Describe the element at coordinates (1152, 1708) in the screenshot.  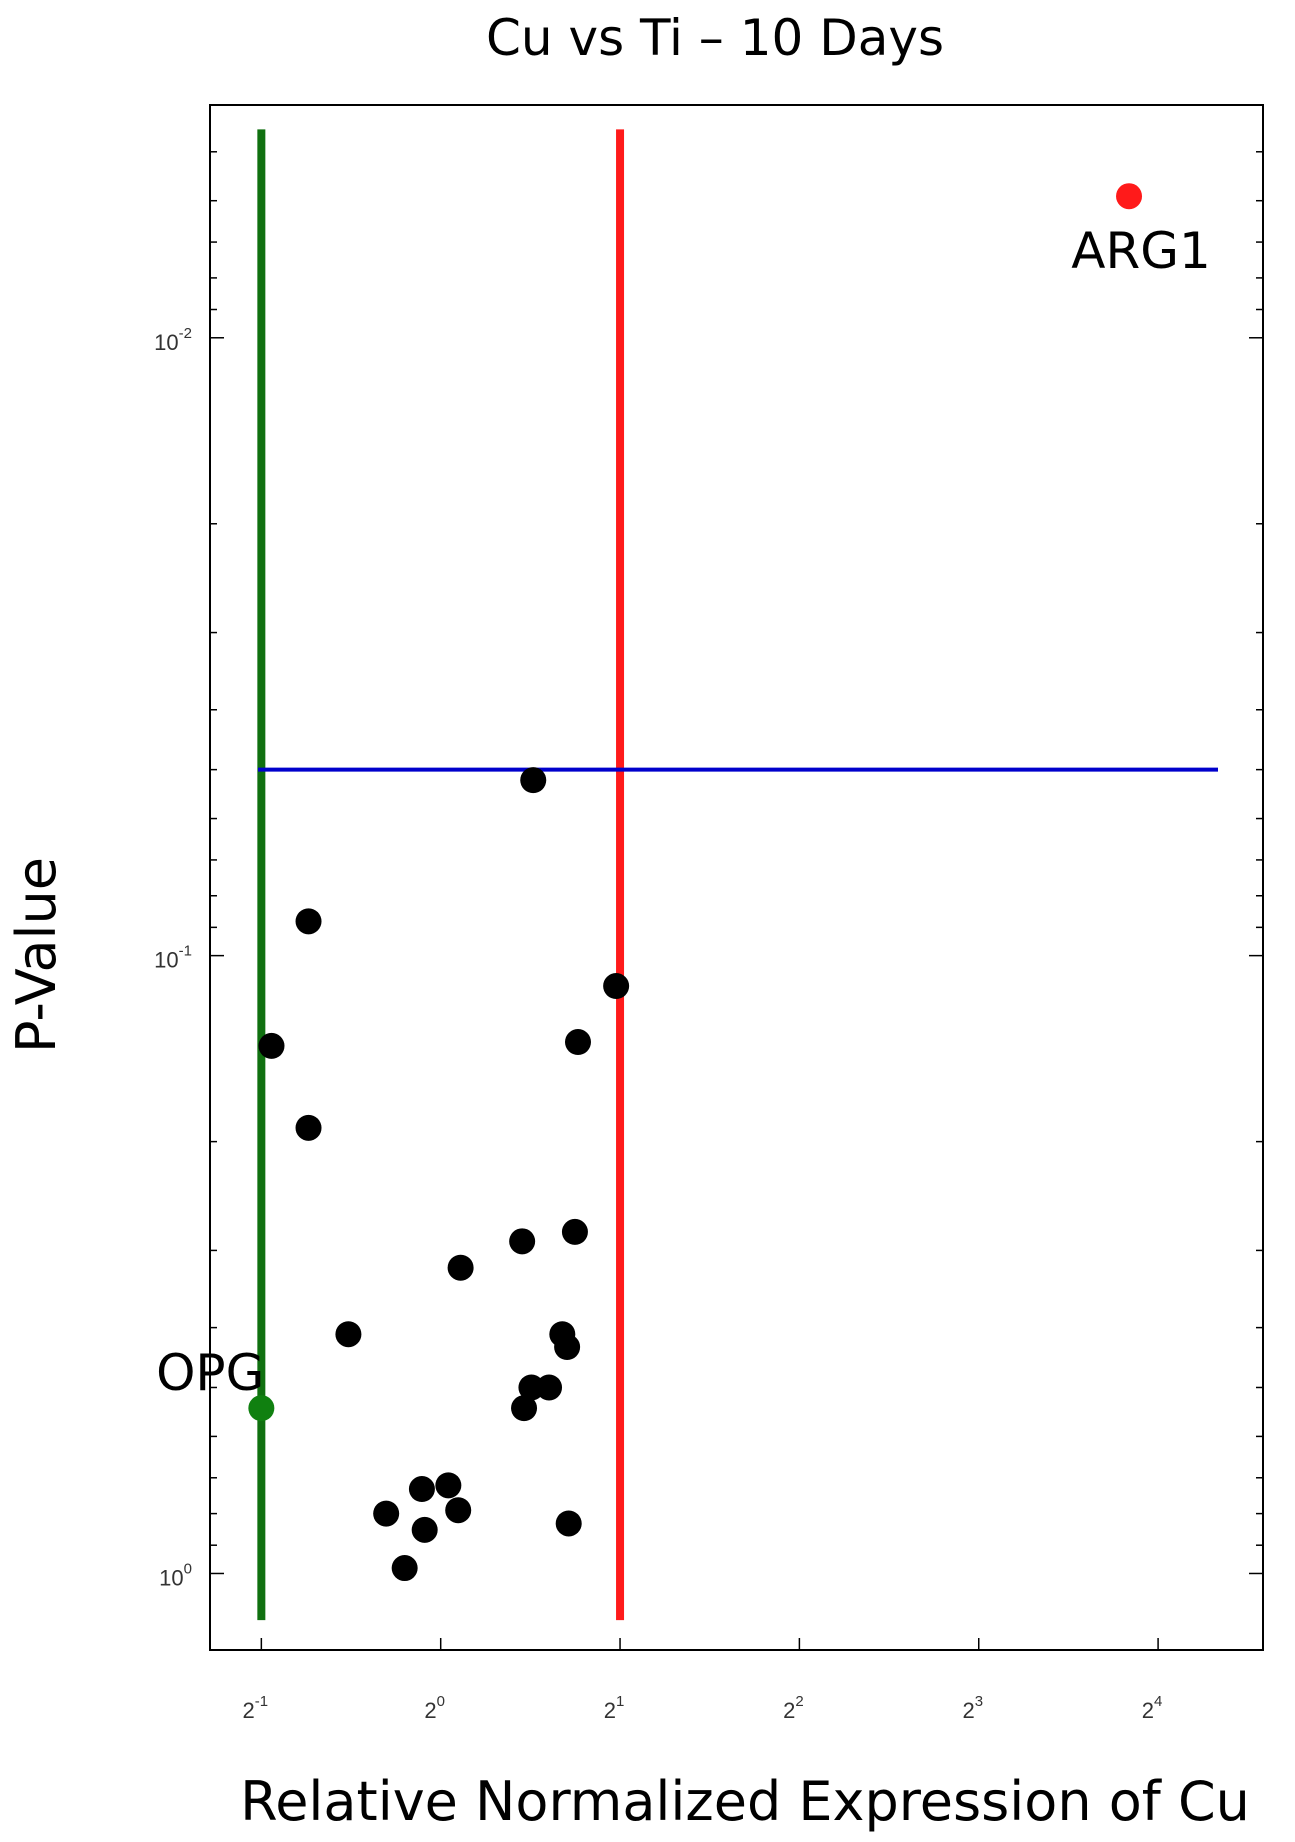
I see `x-tick-label: 24` at that location.